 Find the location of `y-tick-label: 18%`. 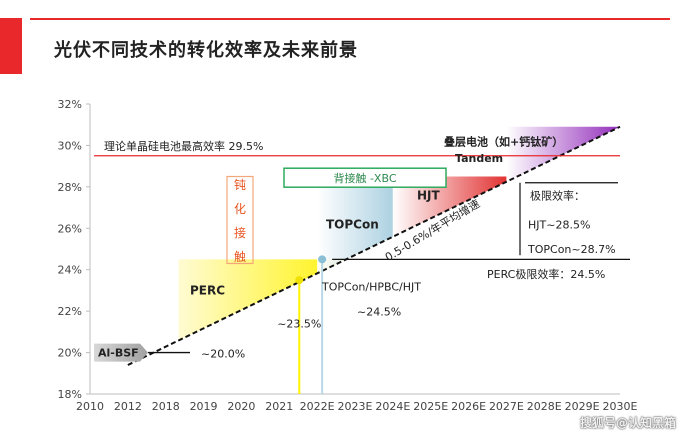

y-tick-label: 18% is located at coordinates (70, 394).